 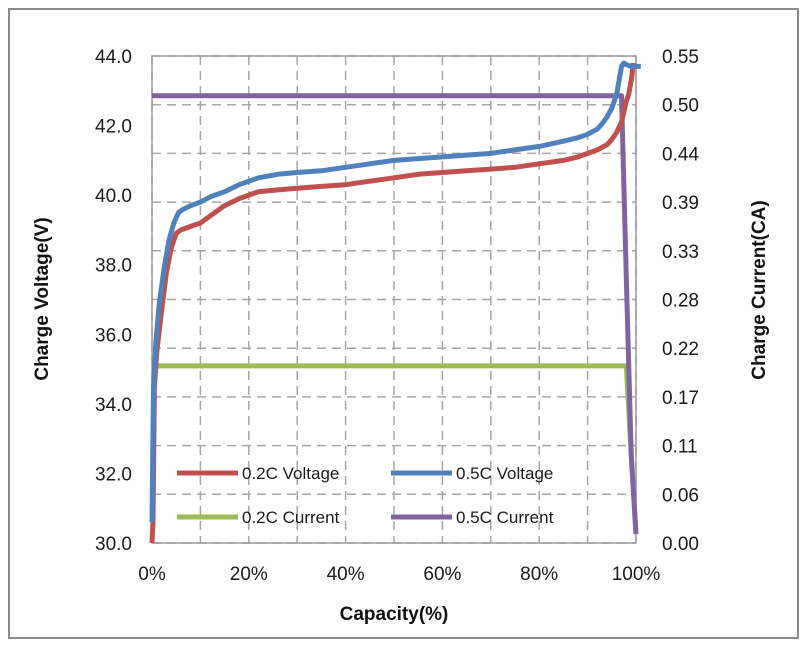 What do you see at coordinates (113, 335) in the screenshot?
I see `y-tick-label: 36.0` at bounding box center [113, 335].